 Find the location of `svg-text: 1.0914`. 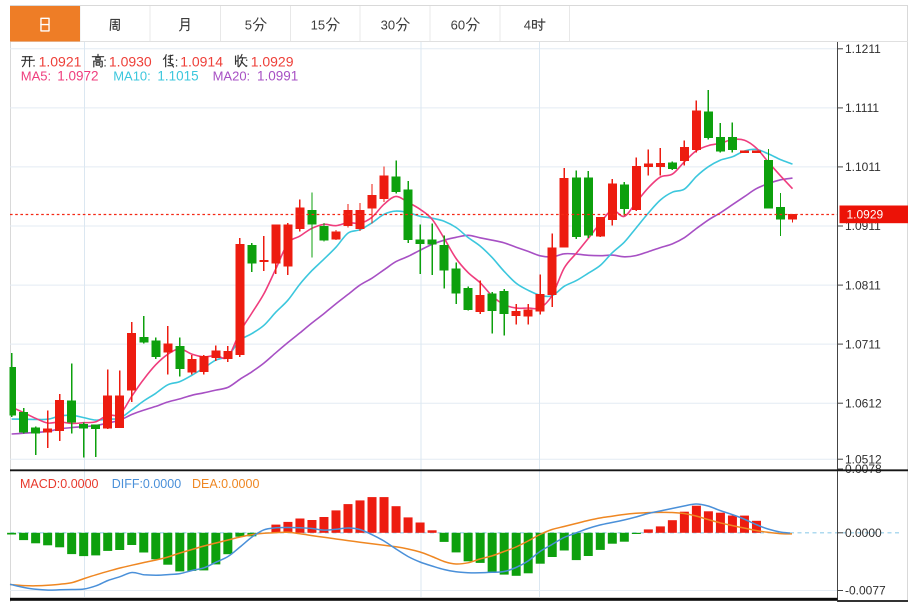

svg-text: 1.0914 is located at coordinates (201, 61).